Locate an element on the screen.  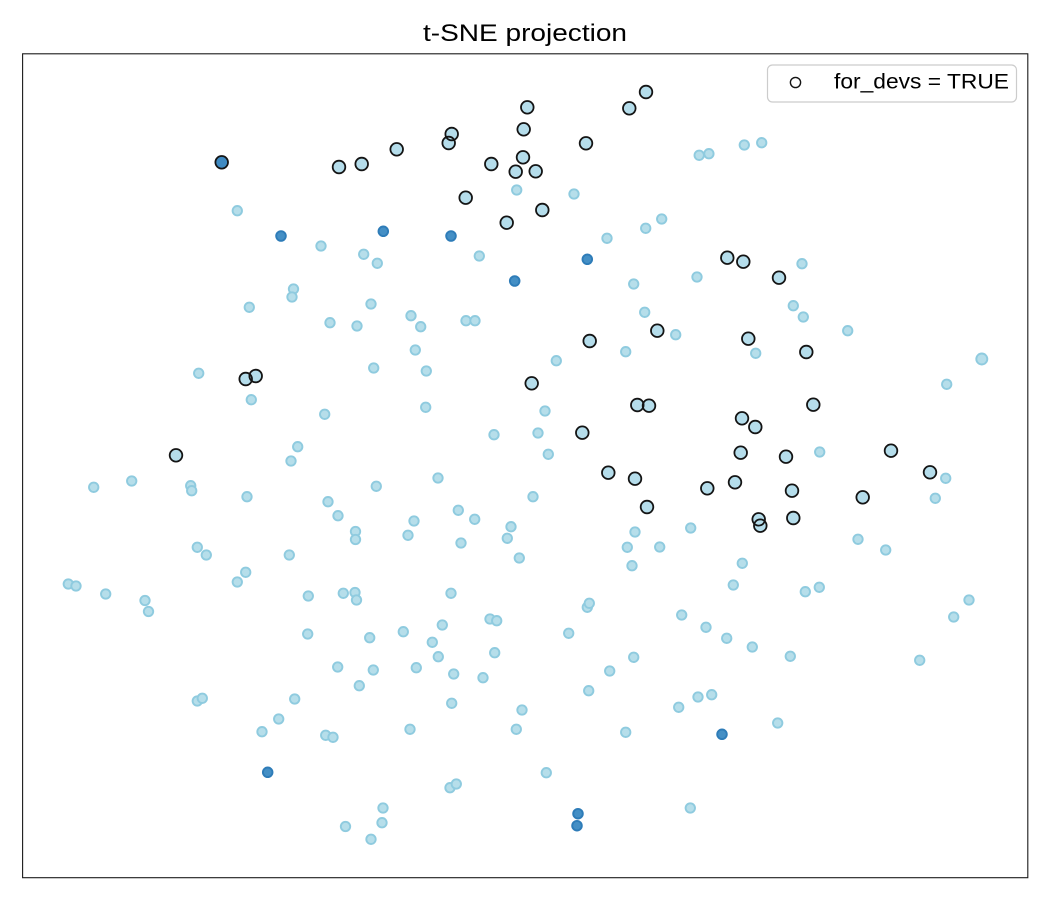
svg-text: for_devs = TRUE is located at coordinates (921, 82).